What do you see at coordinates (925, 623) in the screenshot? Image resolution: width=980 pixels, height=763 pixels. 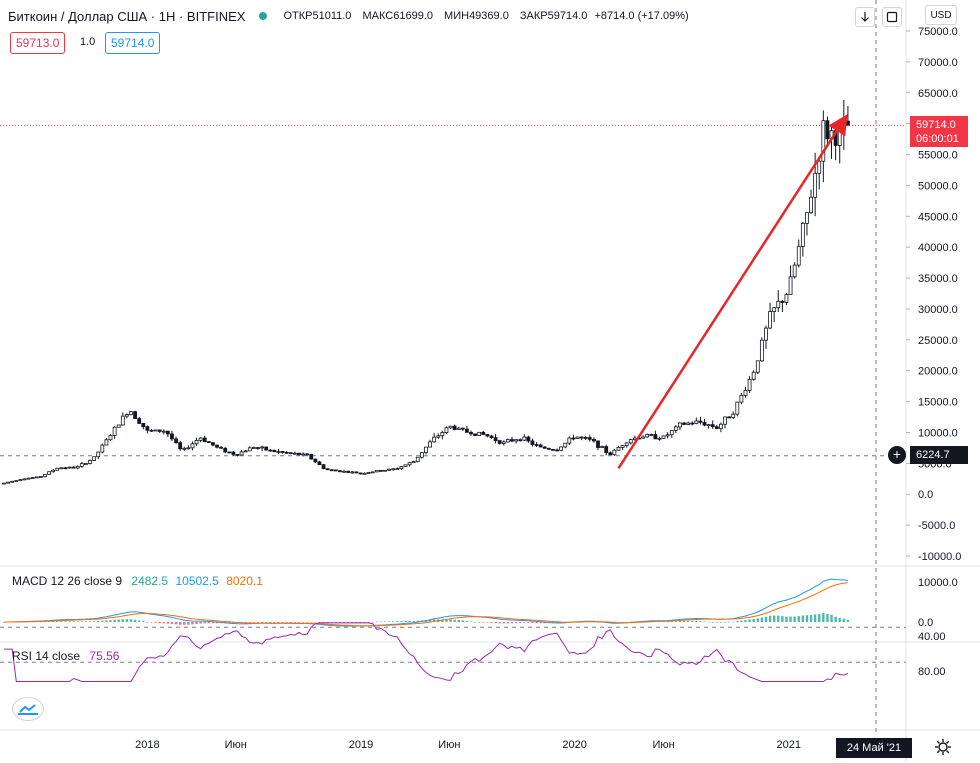 I see `macd-tick-label: 0.0` at bounding box center [925, 623].